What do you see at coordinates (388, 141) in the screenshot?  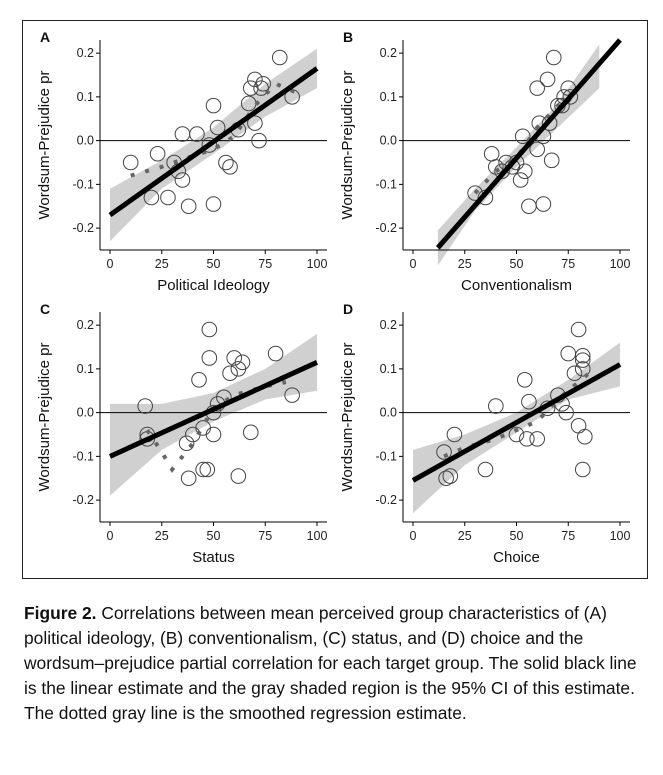 I see `y-tick-label-b-2: 0.0` at bounding box center [388, 141].